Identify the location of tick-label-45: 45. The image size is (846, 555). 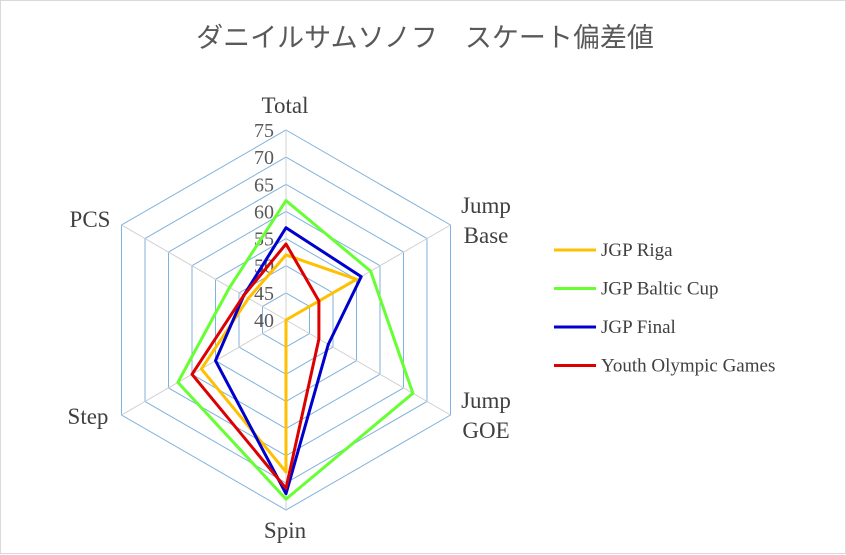
(264, 294).